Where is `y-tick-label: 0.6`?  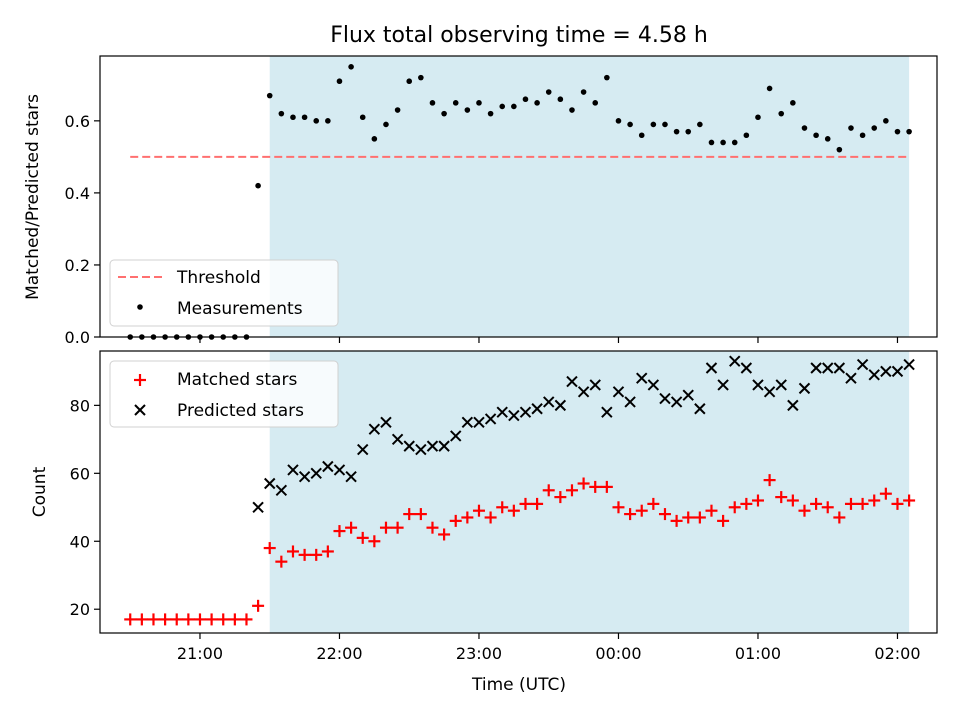
y-tick-label: 0.6 is located at coordinates (77, 121).